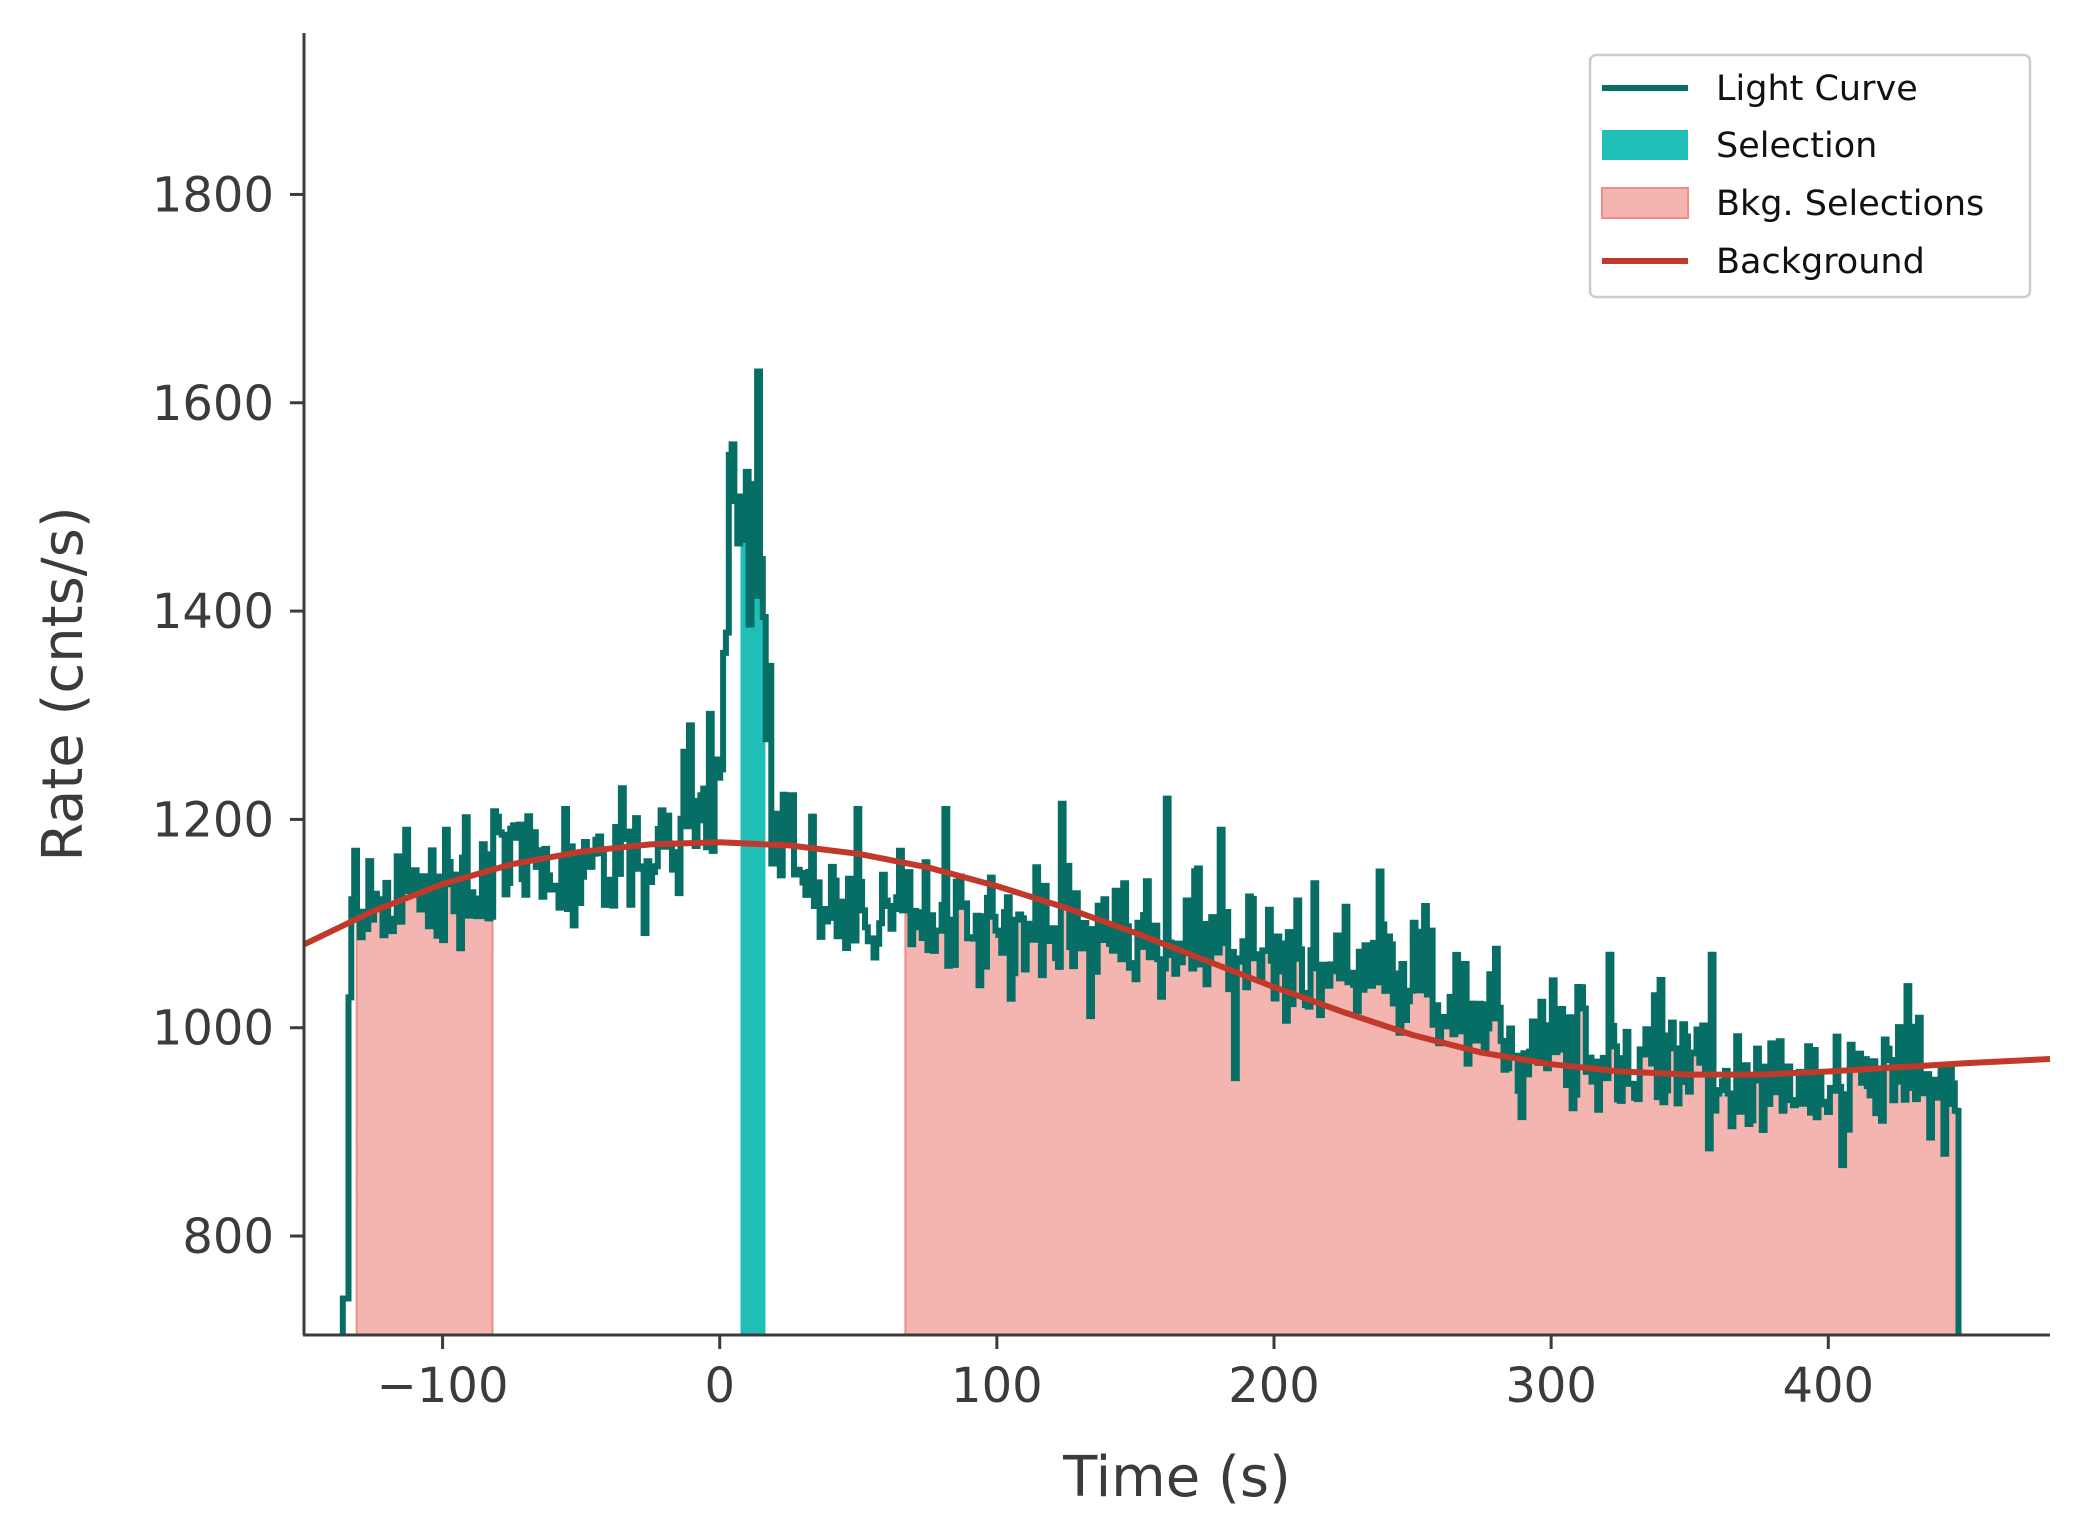 The width and height of the screenshot is (2073, 1540). I want to click on legend-bkg-selections-swatch, so click(1645, 203).